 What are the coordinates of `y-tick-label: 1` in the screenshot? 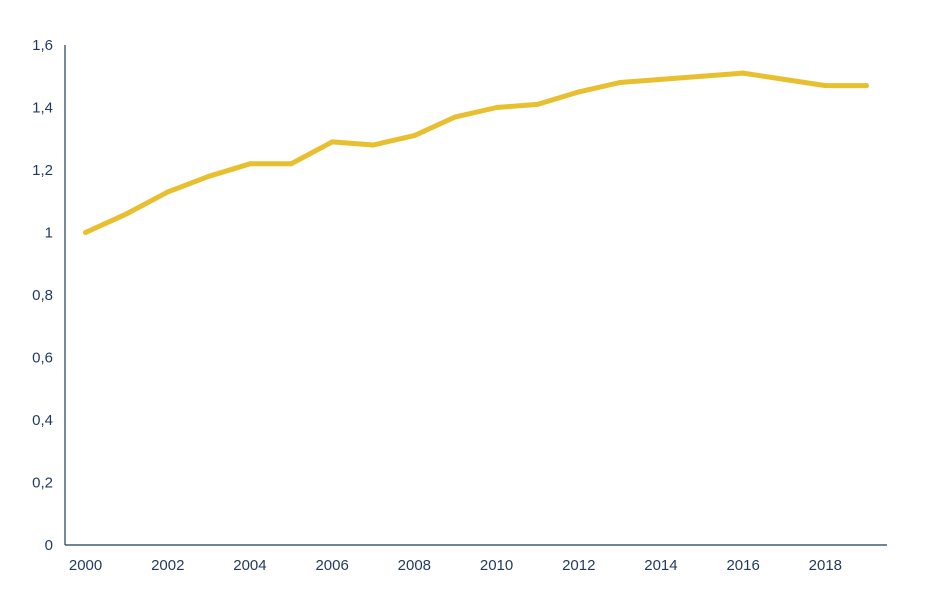 It's located at (49, 233).